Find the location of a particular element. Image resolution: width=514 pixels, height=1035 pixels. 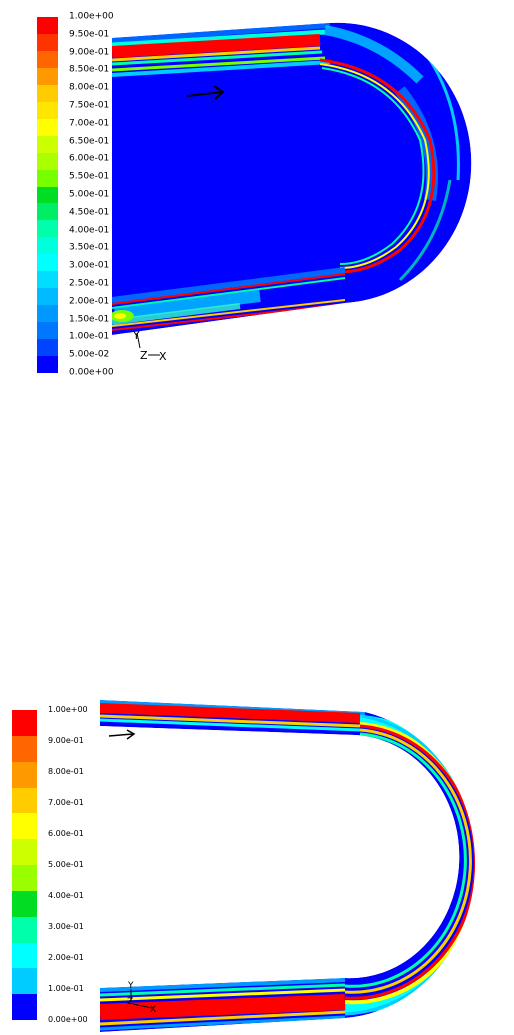

legend-label: 5.00e-02 is located at coordinates (89, 354).